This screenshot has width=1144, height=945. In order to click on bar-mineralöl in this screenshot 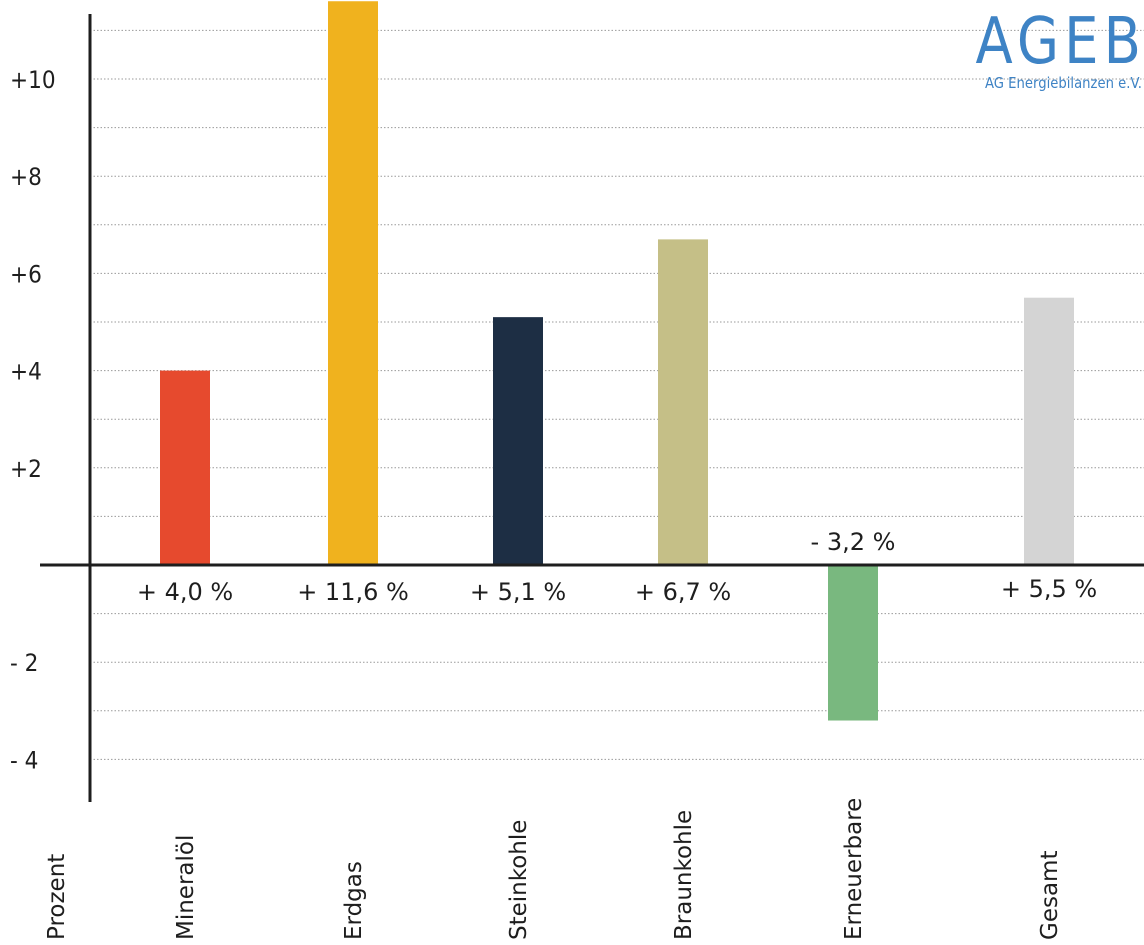, I will do `click(185, 467)`.